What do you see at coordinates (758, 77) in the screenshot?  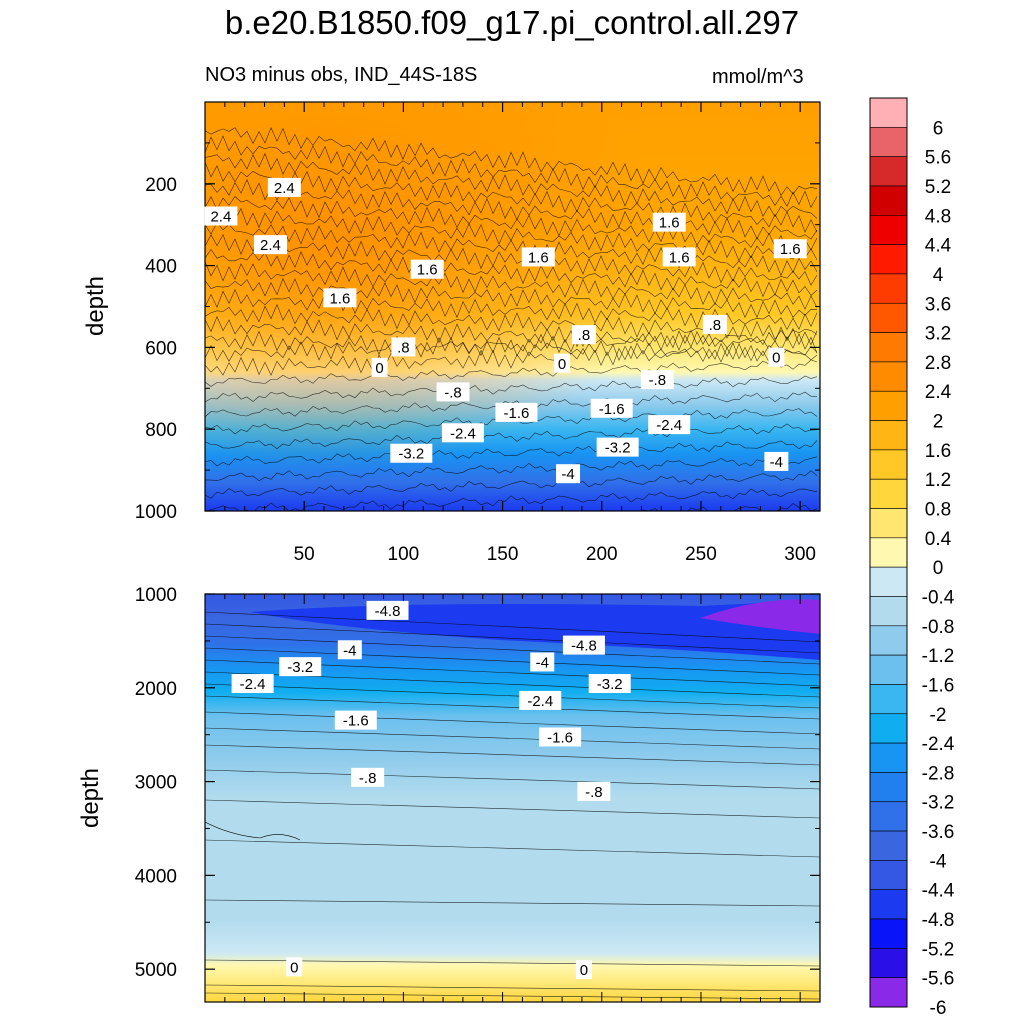 I see `units-label: mmol/m^3` at bounding box center [758, 77].